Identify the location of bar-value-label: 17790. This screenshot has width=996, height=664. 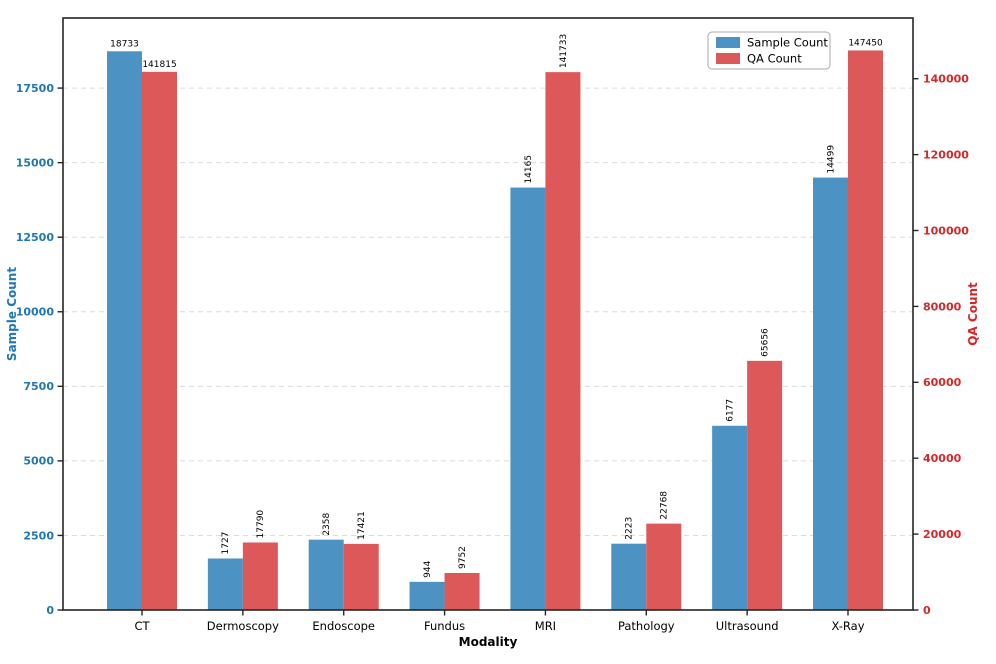
(261, 524).